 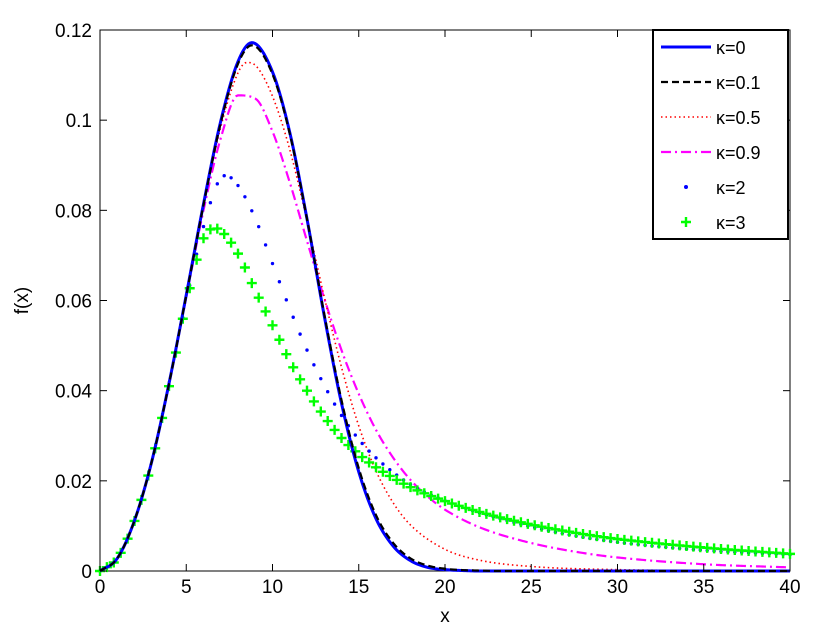 I want to click on y-tick-label: 0.1, so click(x=79, y=121).